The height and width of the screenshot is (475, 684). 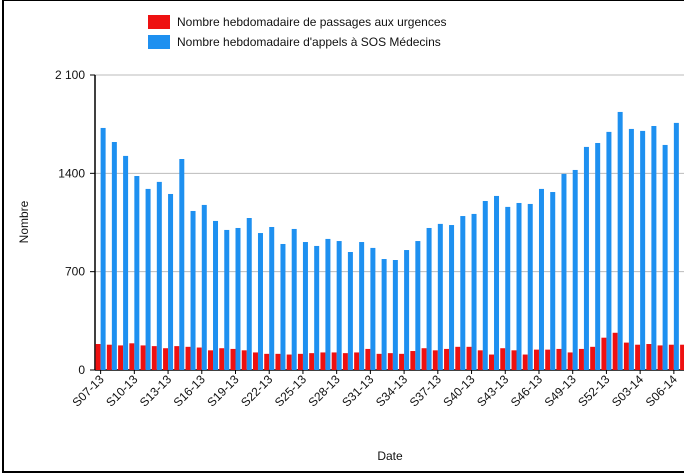 What do you see at coordinates (81, 370) in the screenshot?
I see `y-tick-label: 0` at bounding box center [81, 370].